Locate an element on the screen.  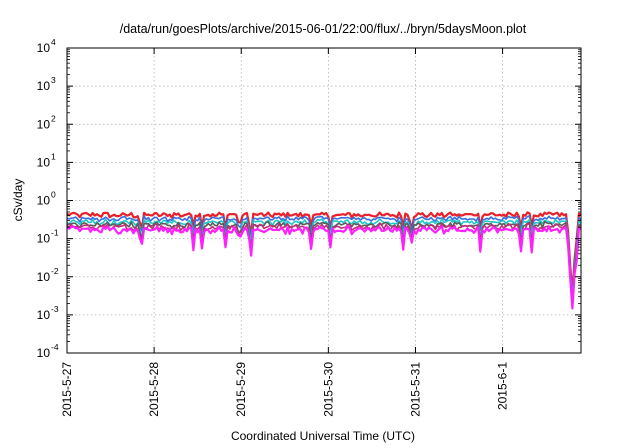
y-tick-exponent: 1 is located at coordinates (53, 156).